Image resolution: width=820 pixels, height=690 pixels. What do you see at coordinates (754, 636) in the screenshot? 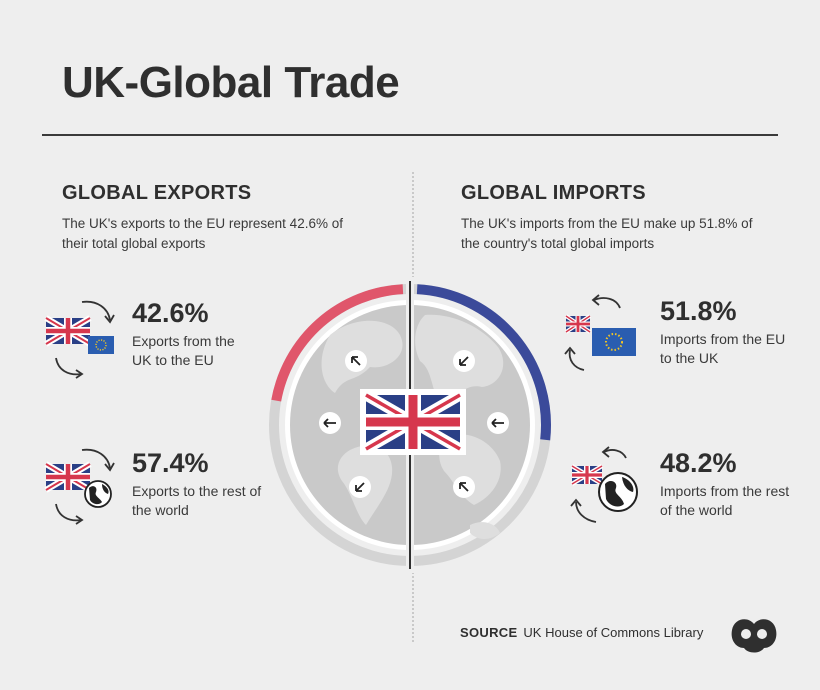
I see `logo-icon` at bounding box center [754, 636].